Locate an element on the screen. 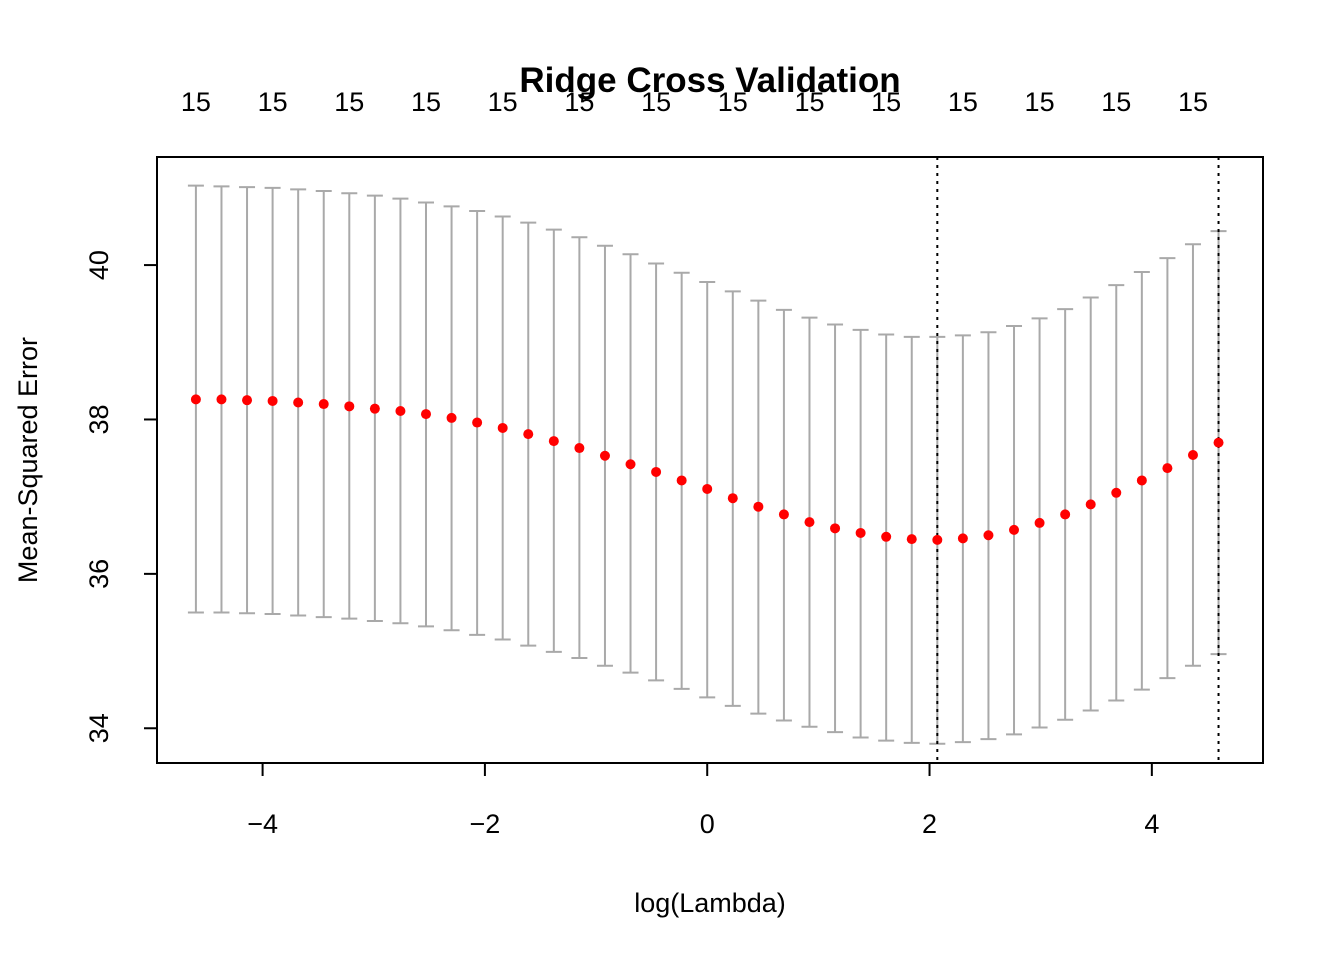 The image size is (1344, 960). x-tick-label: −4 is located at coordinates (262, 824).